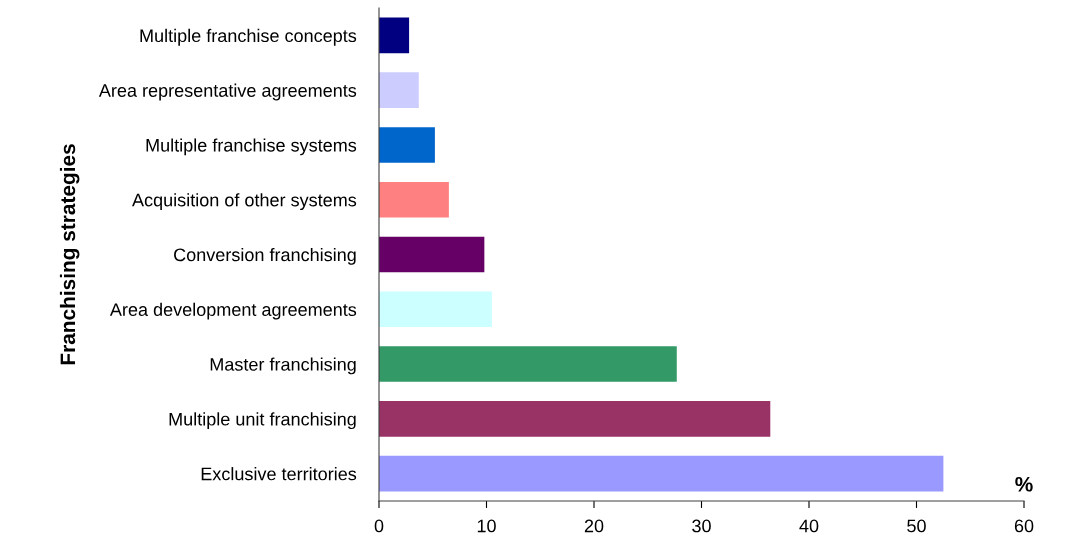  What do you see at coordinates (279, 474) in the screenshot?
I see `y-tick-label: Exclusive territories` at bounding box center [279, 474].